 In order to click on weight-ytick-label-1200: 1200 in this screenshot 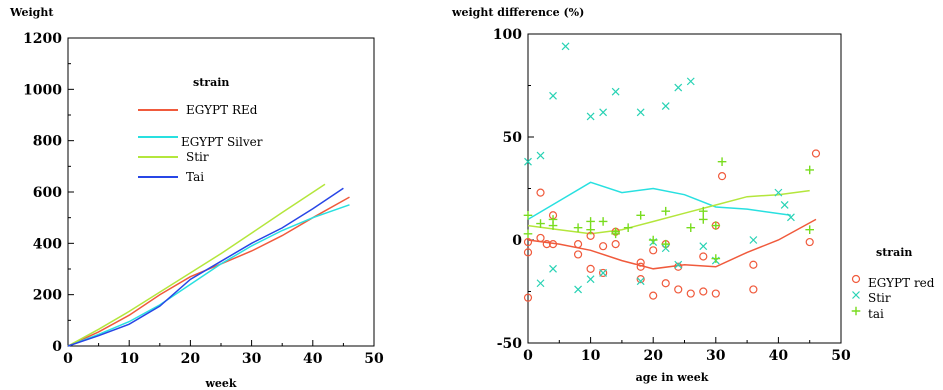, I will do `click(42, 39)`.